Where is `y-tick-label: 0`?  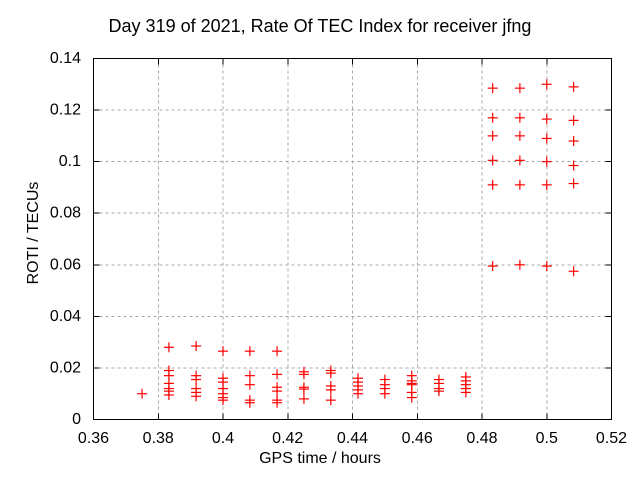
y-tick-label: 0 is located at coordinates (76, 419).